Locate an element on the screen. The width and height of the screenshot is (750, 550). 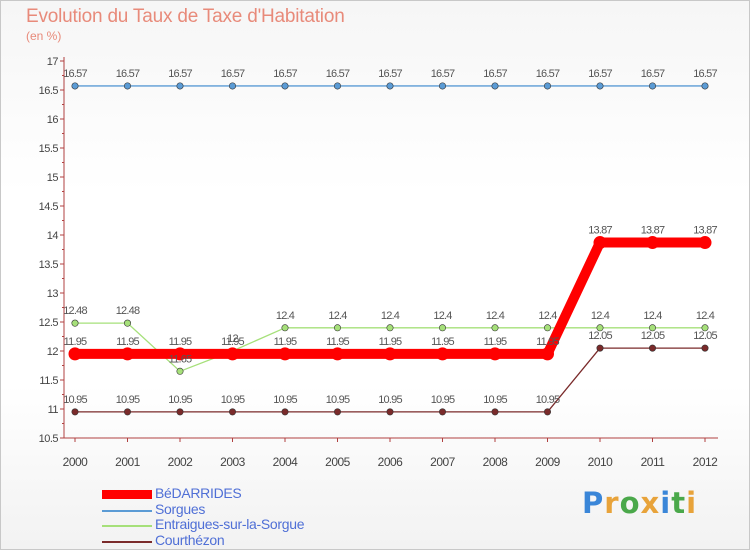
y-tick-label: 11.5 is located at coordinates (48, 381).